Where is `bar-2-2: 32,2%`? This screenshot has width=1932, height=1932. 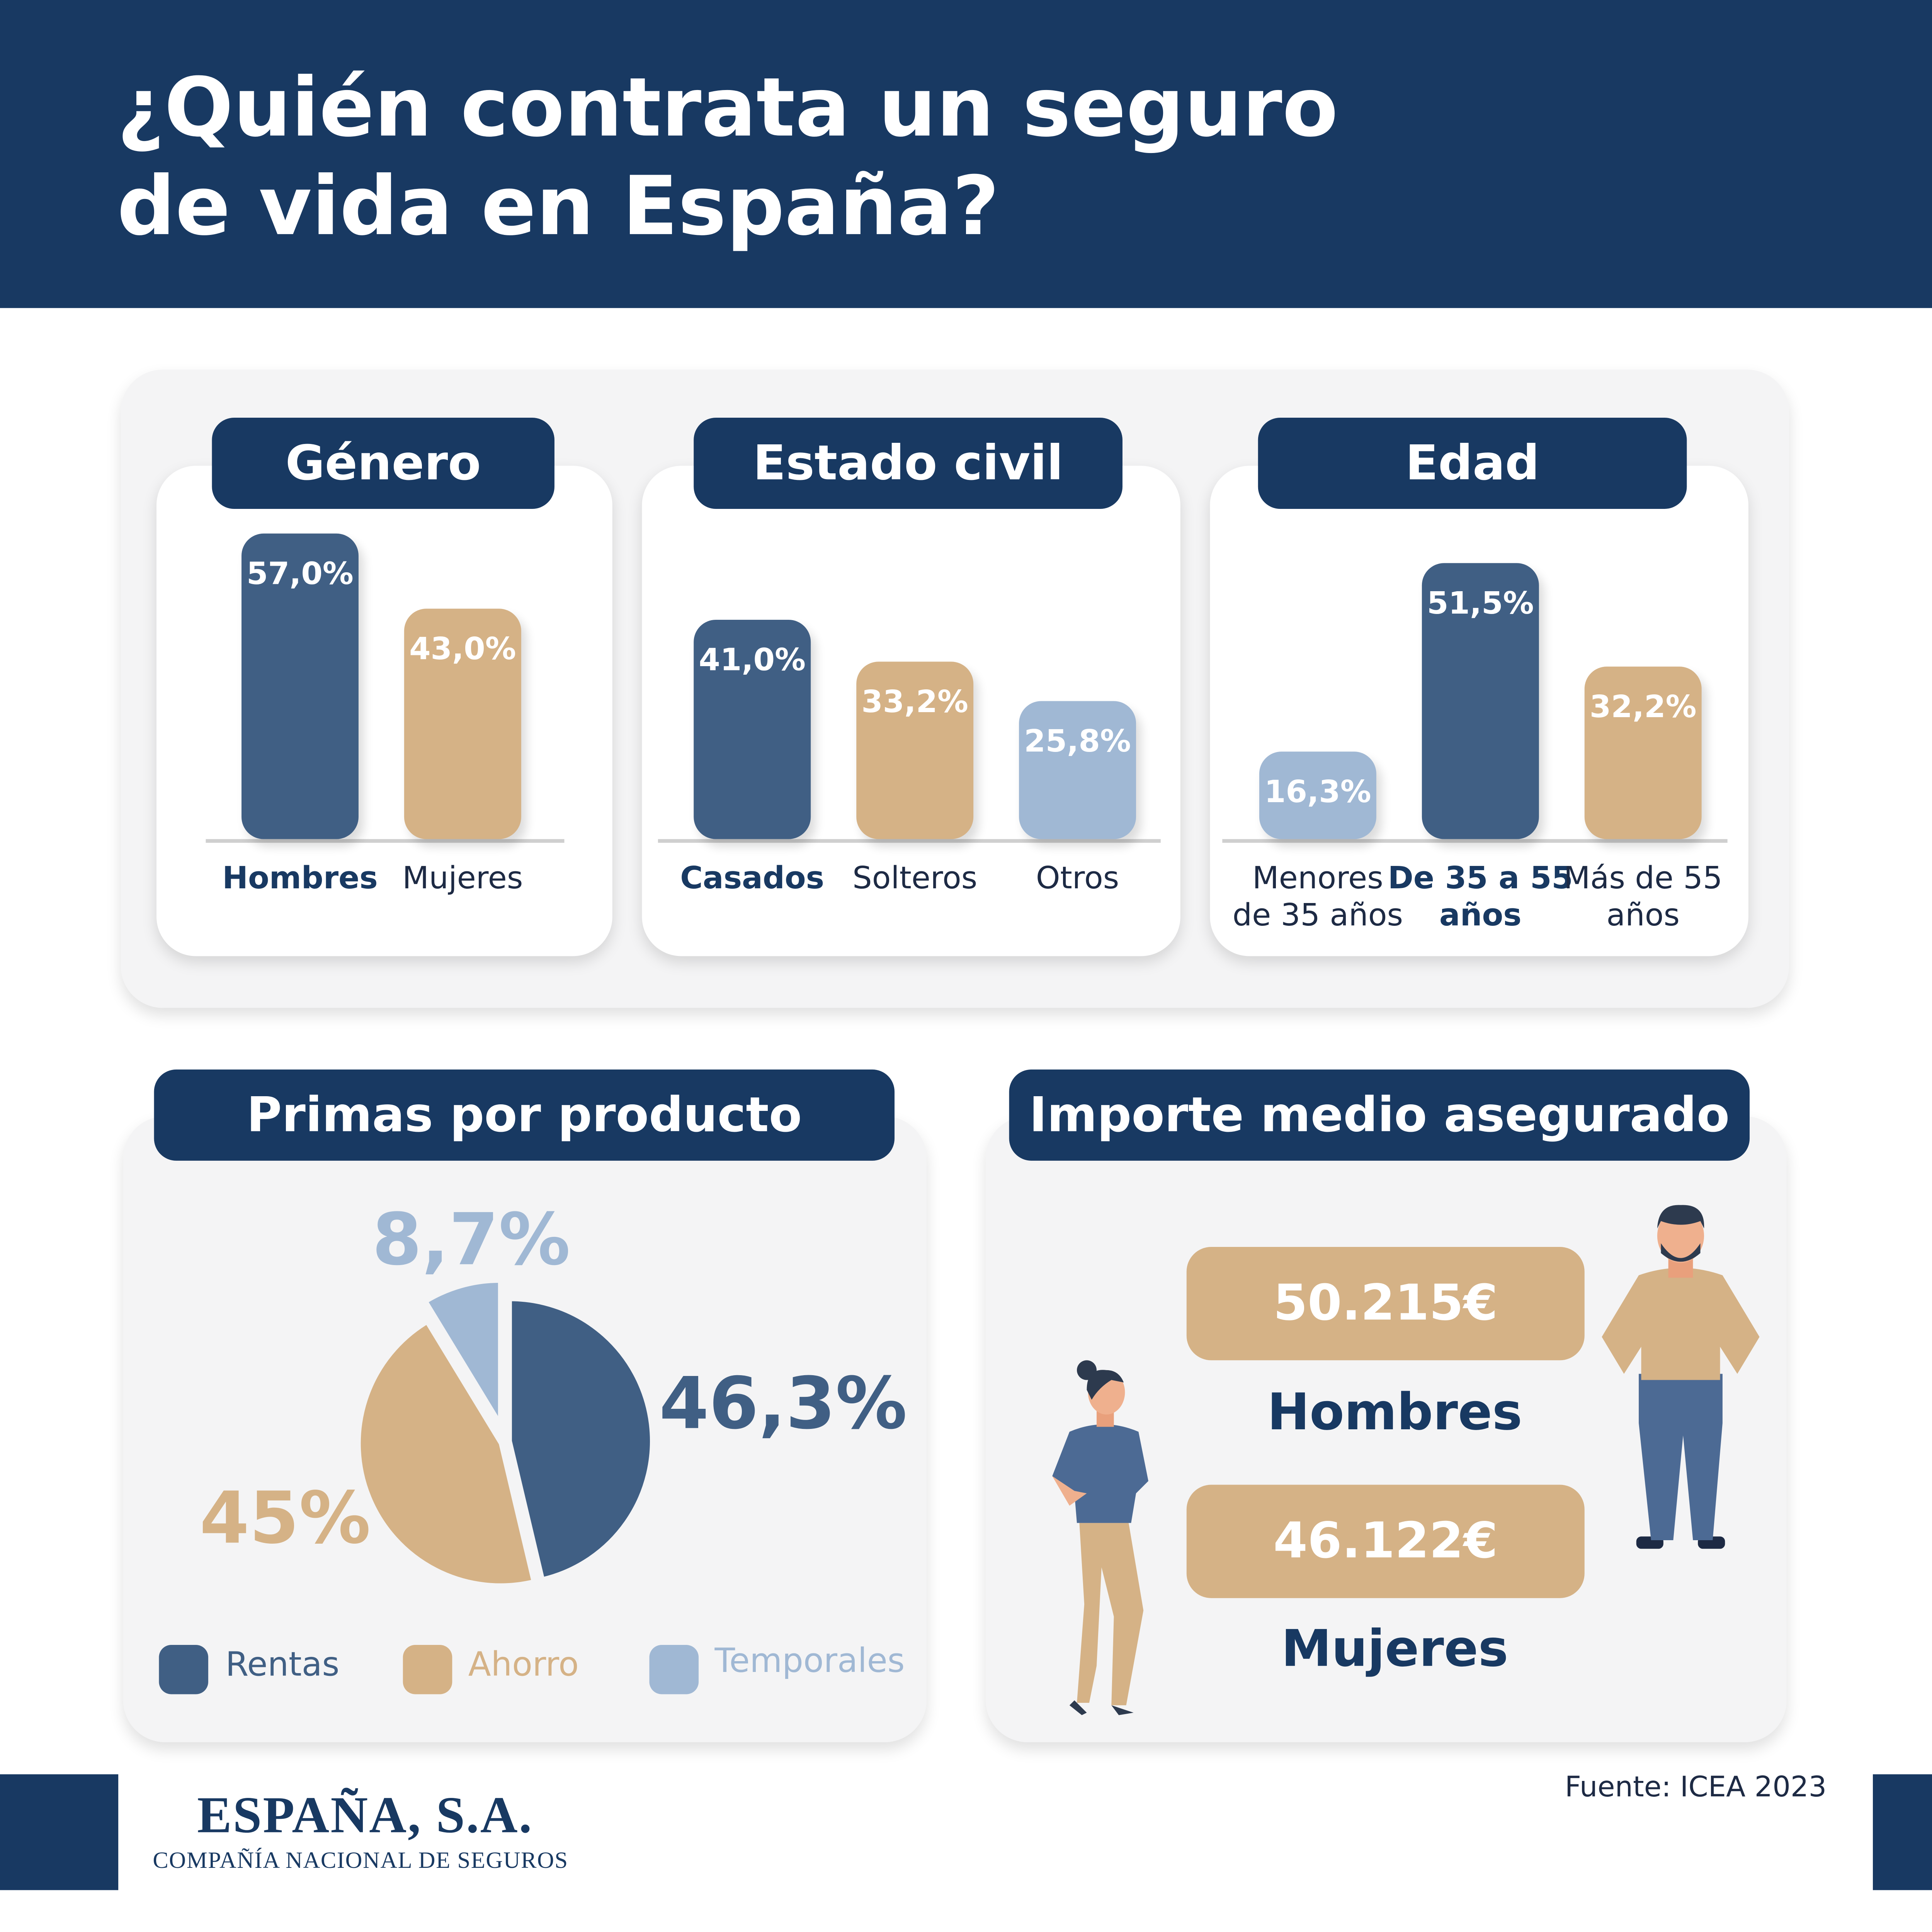
bar-2-2: 32,2% is located at coordinates (1643, 752).